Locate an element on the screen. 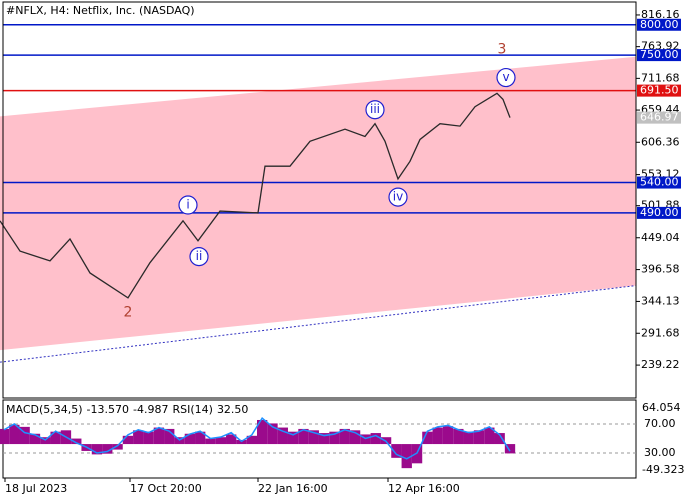 The width and height of the screenshot is (700, 500). channel-lower is located at coordinates (318, 324).